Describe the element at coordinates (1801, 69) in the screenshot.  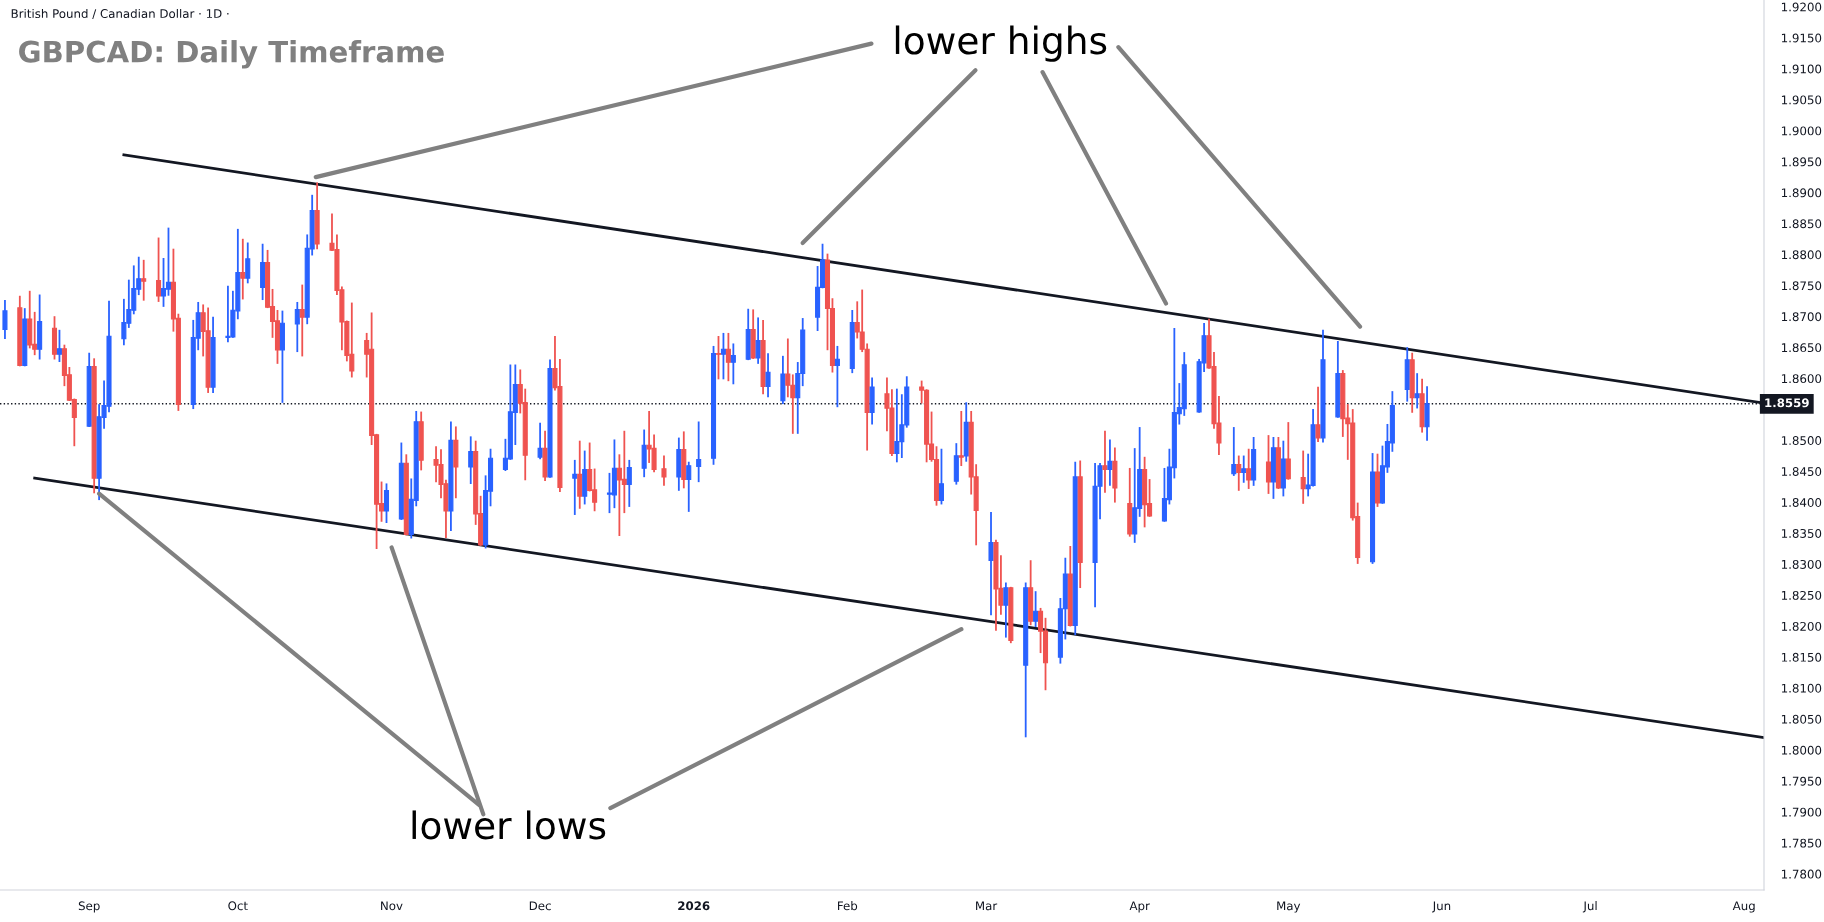
I see `y-tick-label: 1.9100` at that location.